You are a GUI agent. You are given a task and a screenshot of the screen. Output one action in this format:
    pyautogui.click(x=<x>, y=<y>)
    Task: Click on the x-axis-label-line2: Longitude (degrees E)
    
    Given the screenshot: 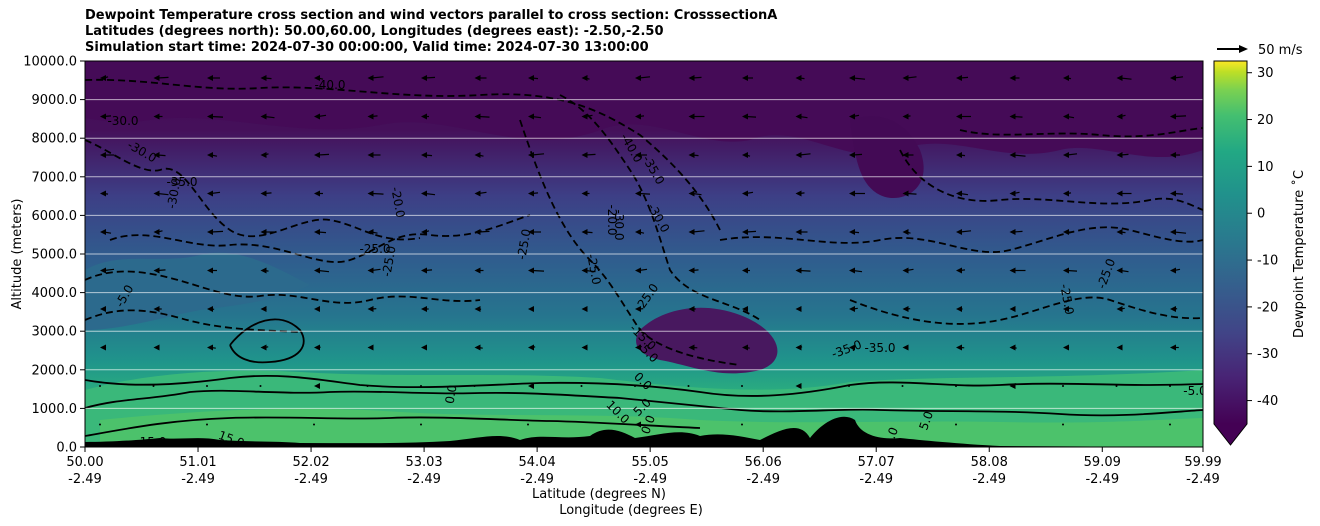 What is the action you would take?
    pyautogui.click(x=631, y=510)
    